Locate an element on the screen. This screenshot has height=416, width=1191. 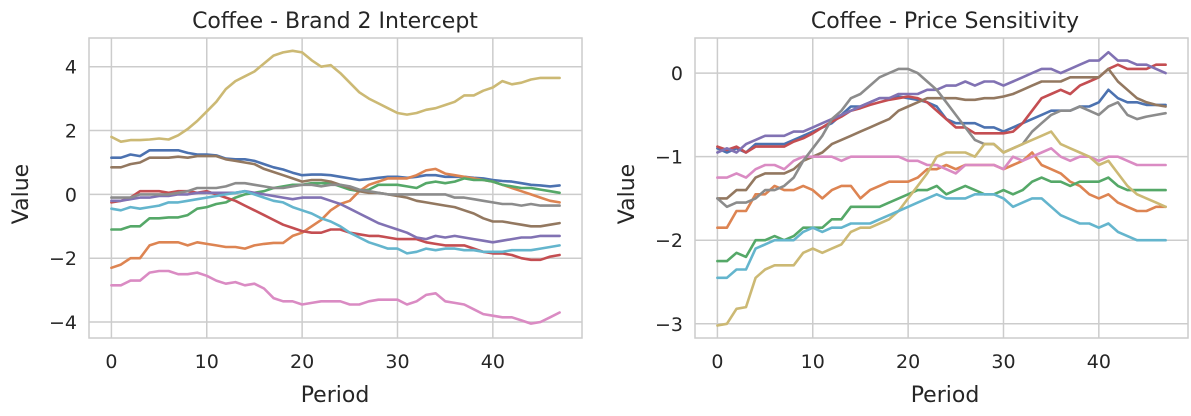
y-tick-label: 4 is located at coordinates (71, 68).